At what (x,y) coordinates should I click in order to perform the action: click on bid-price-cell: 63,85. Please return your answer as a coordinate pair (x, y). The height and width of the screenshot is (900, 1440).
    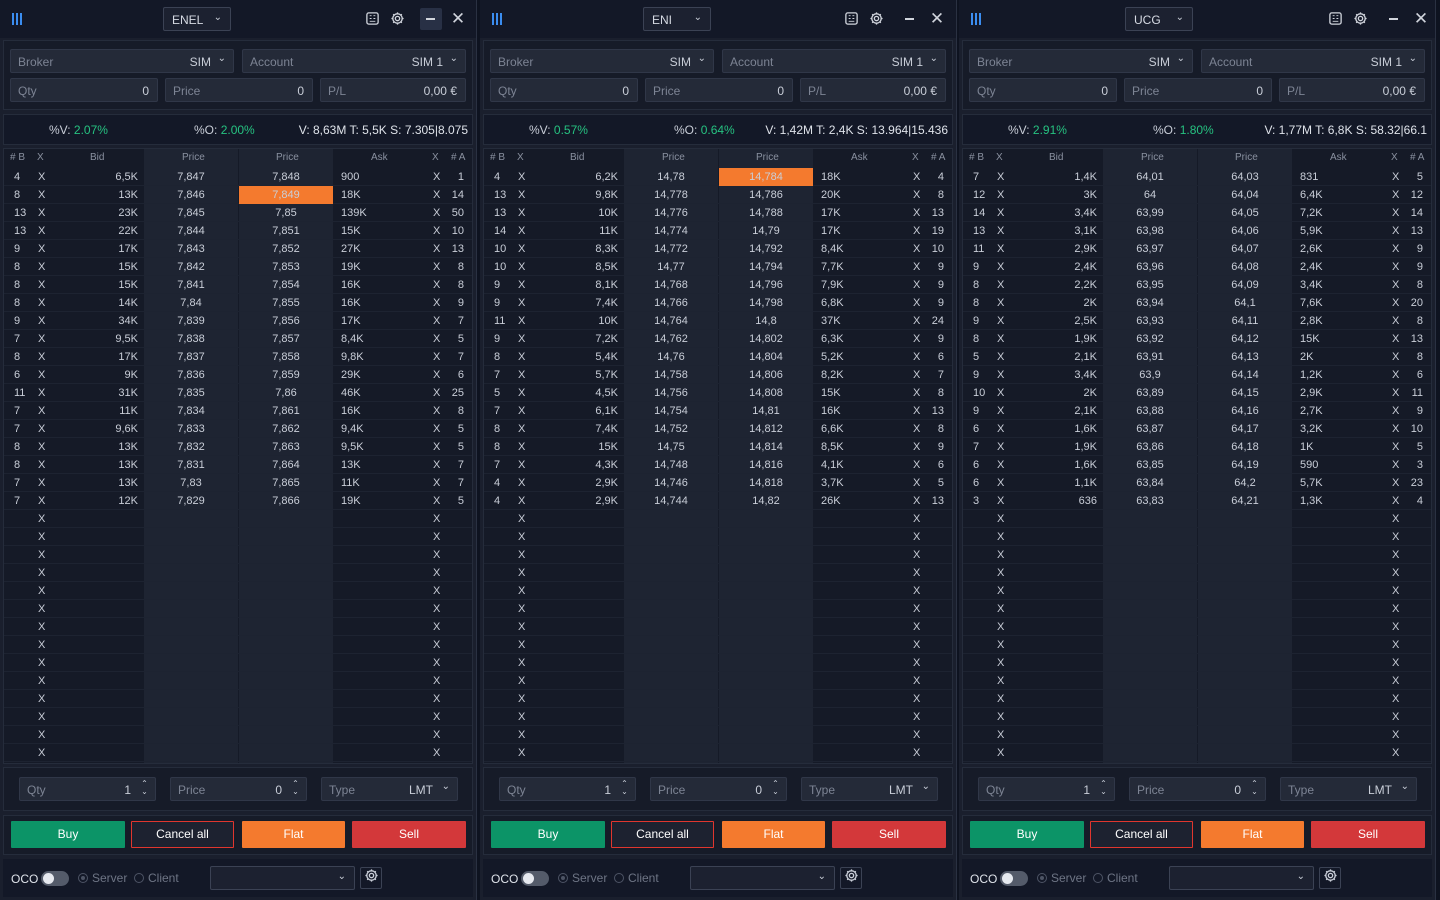
    Looking at the image, I should click on (1150, 465).